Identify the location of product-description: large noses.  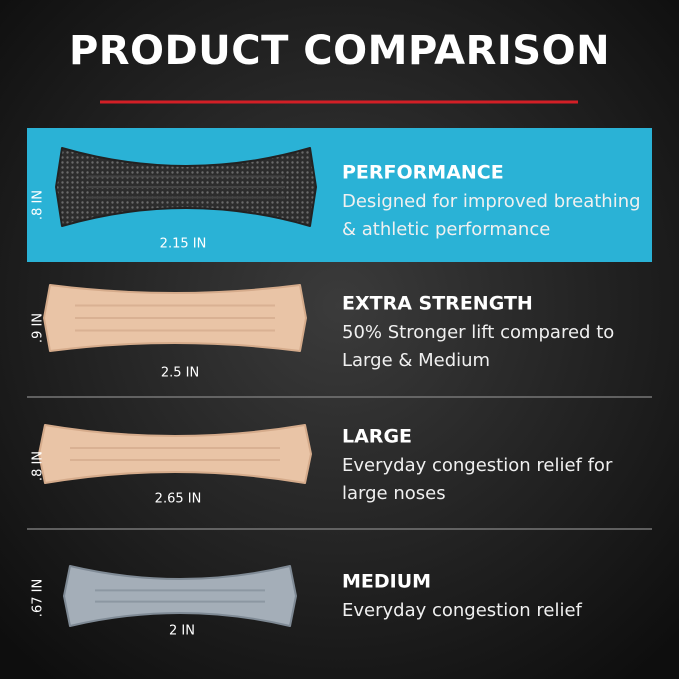
(394, 493).